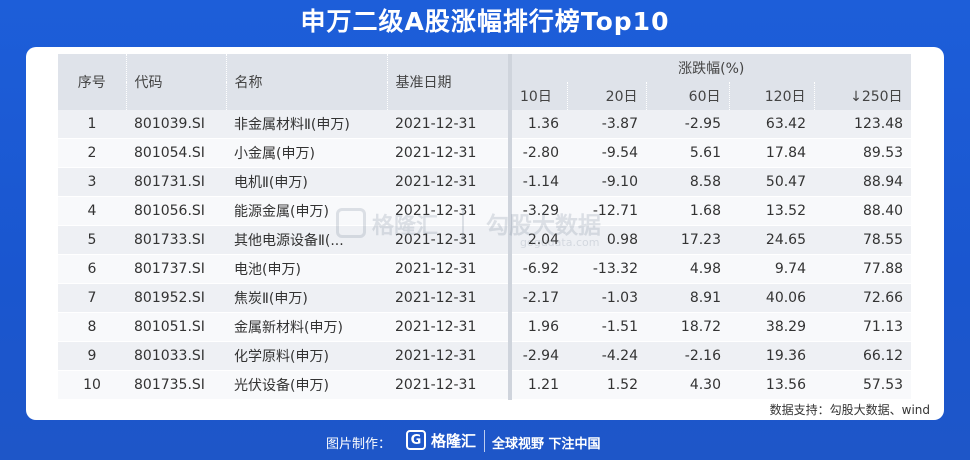  What do you see at coordinates (771, 240) in the screenshot?
I see `cell-d120: 24.65` at bounding box center [771, 240].